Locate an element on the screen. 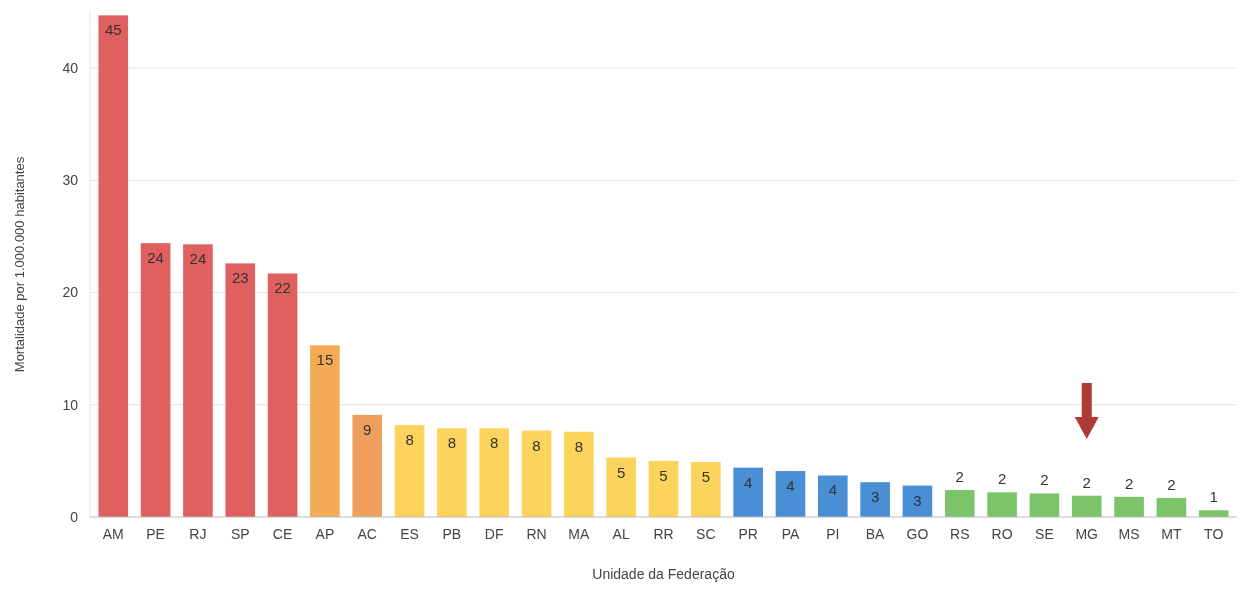 Image resolution: width=1247 pixels, height=589 pixels. x-tick-label: DF is located at coordinates (494, 534).